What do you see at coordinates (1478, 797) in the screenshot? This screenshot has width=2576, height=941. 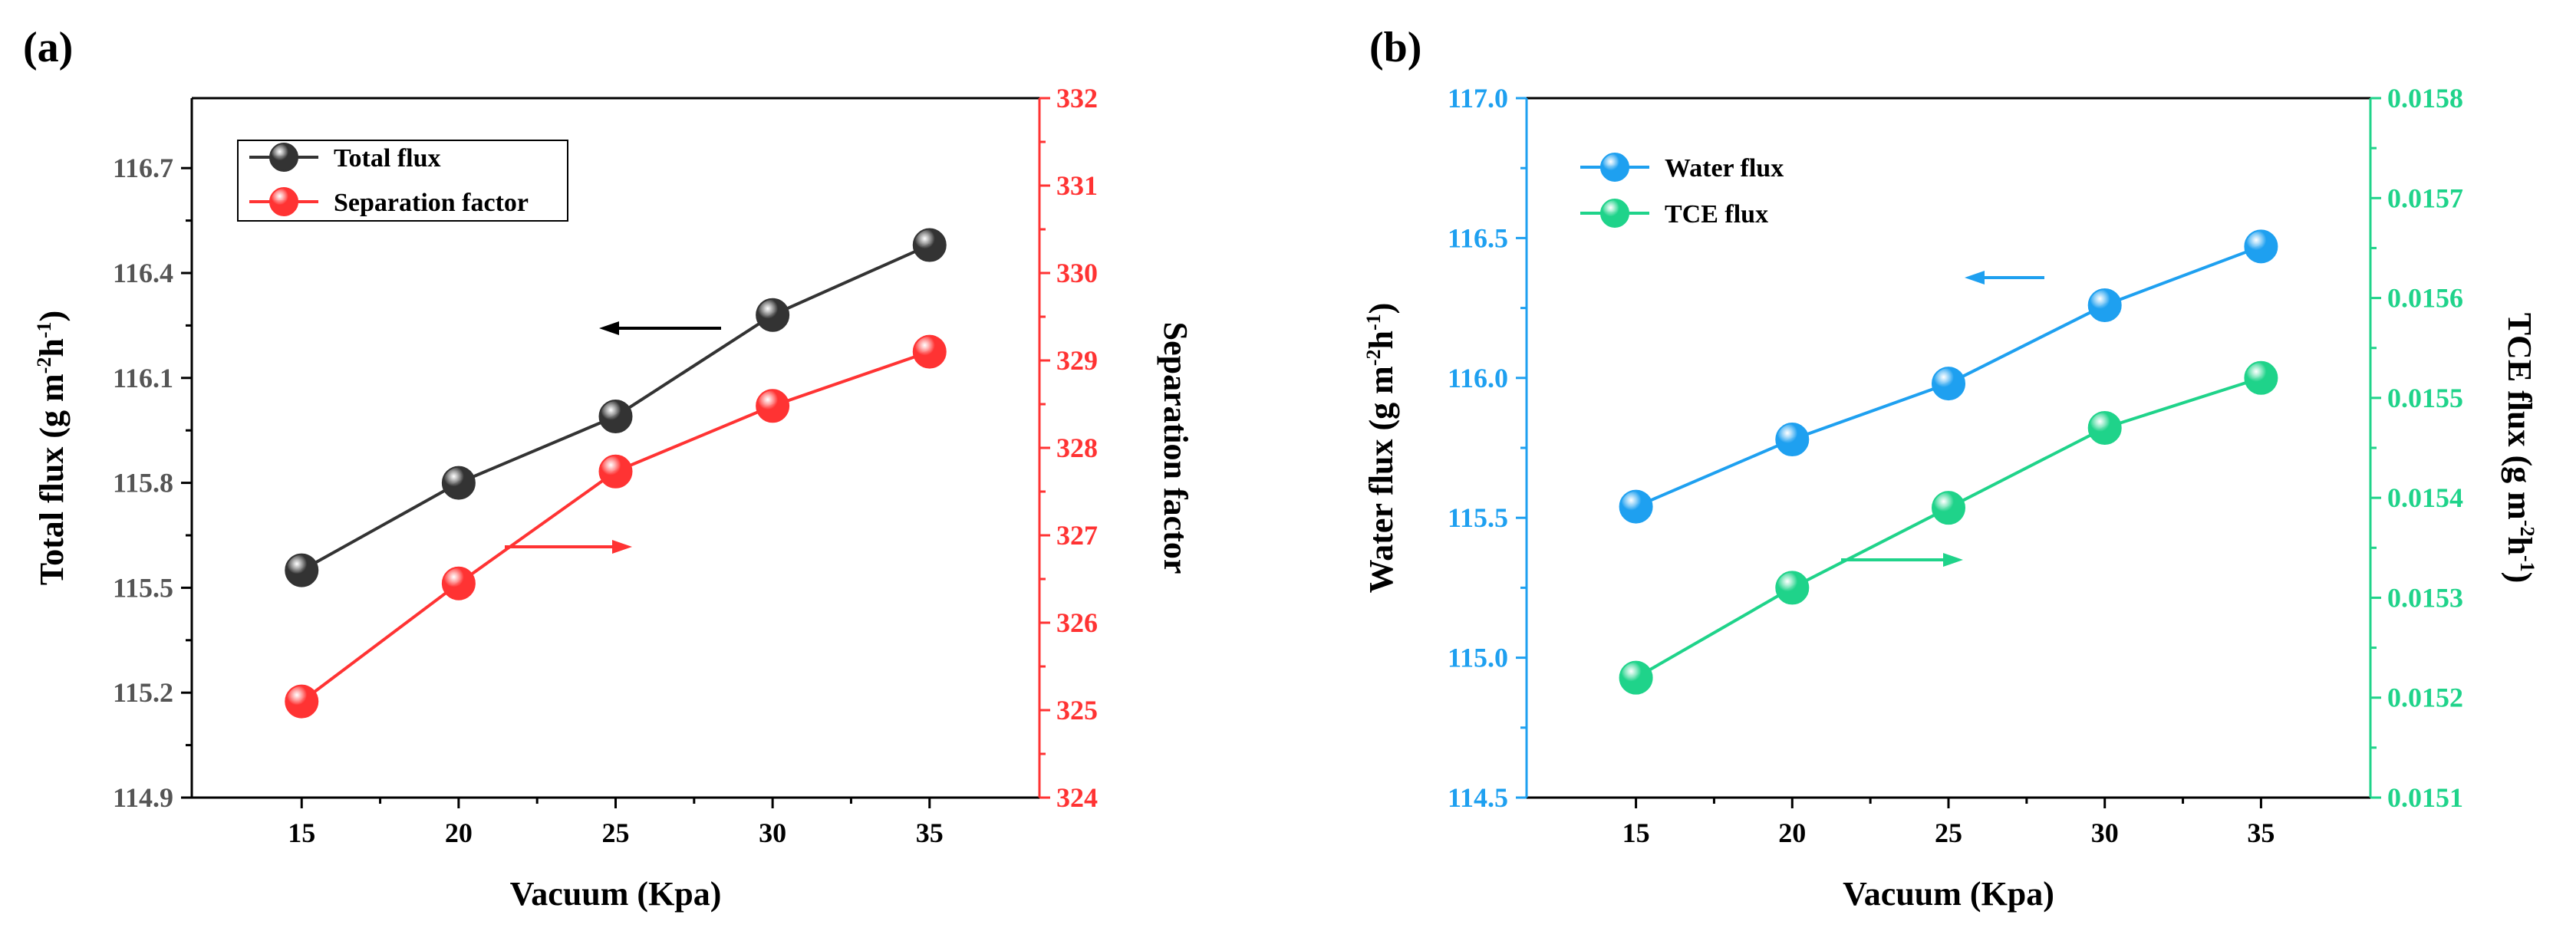 I see `left-tick-label: 114.5` at bounding box center [1478, 797].